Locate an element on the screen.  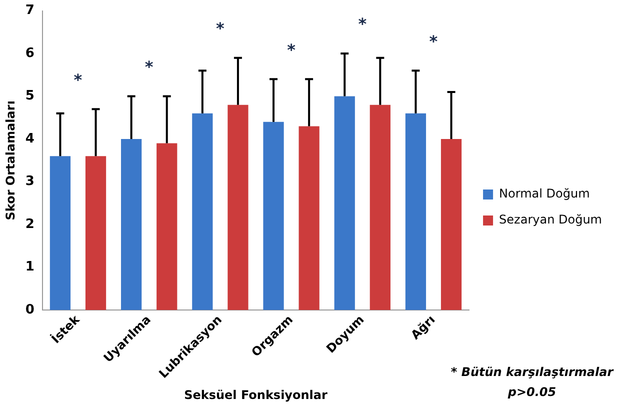
x-axis-title: Seksüel Fonksiyonlar is located at coordinates (256, 395).